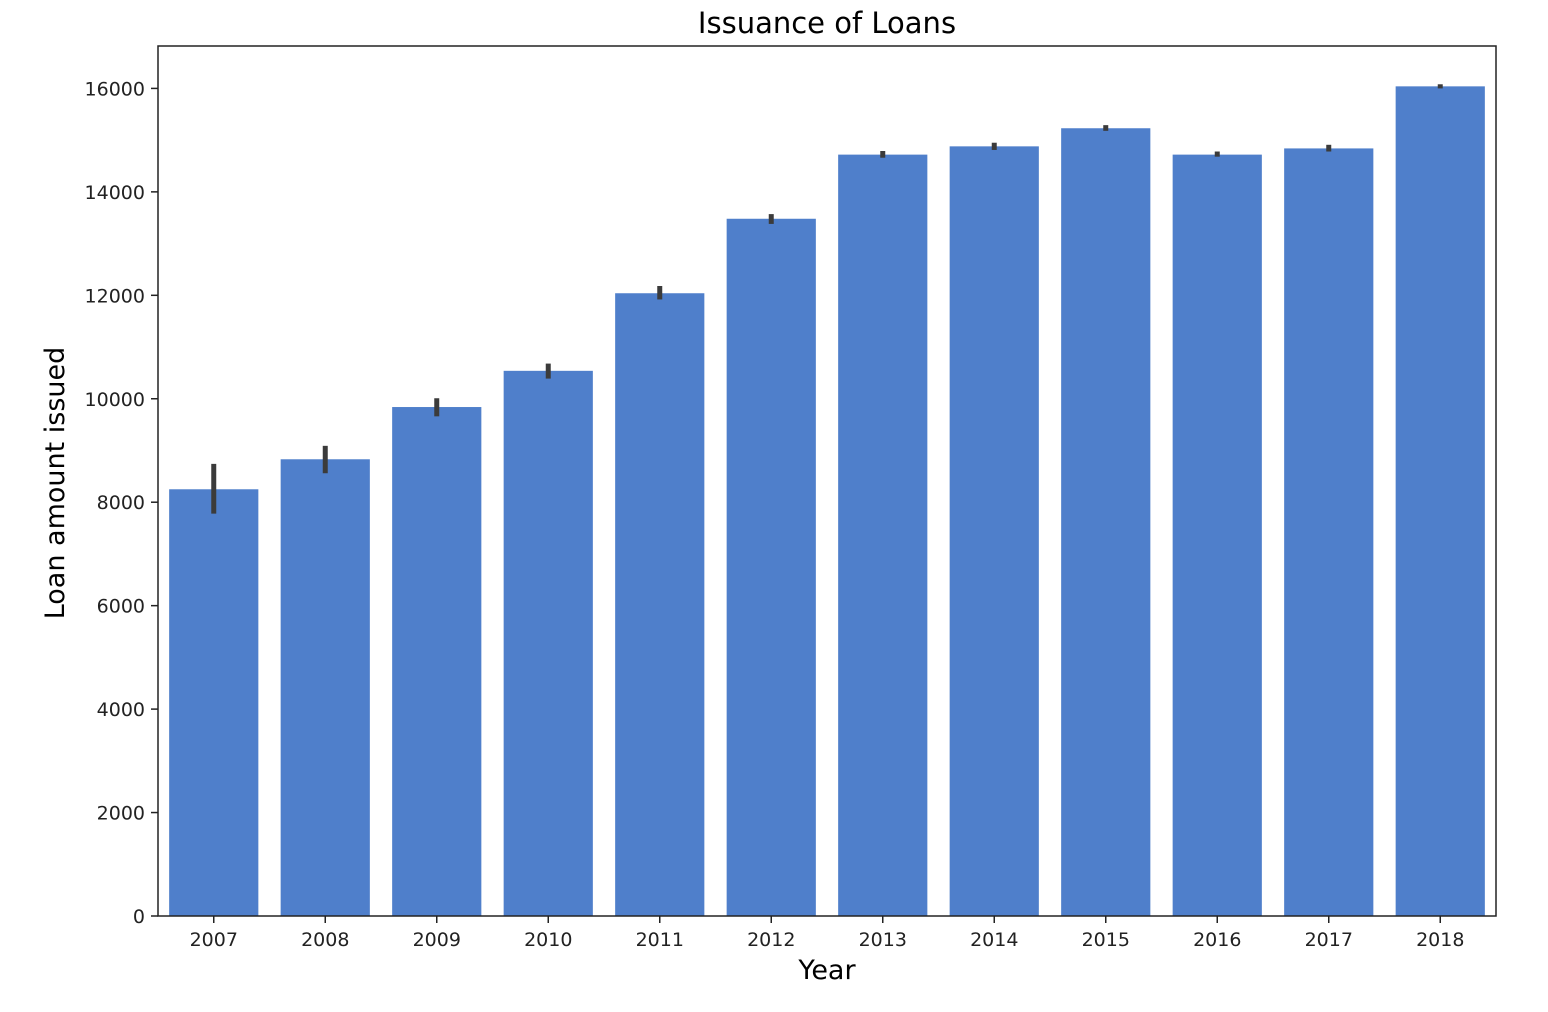 The image size is (1548, 1012). Describe the element at coordinates (1106, 522) in the screenshot. I see `bar-2015` at that location.